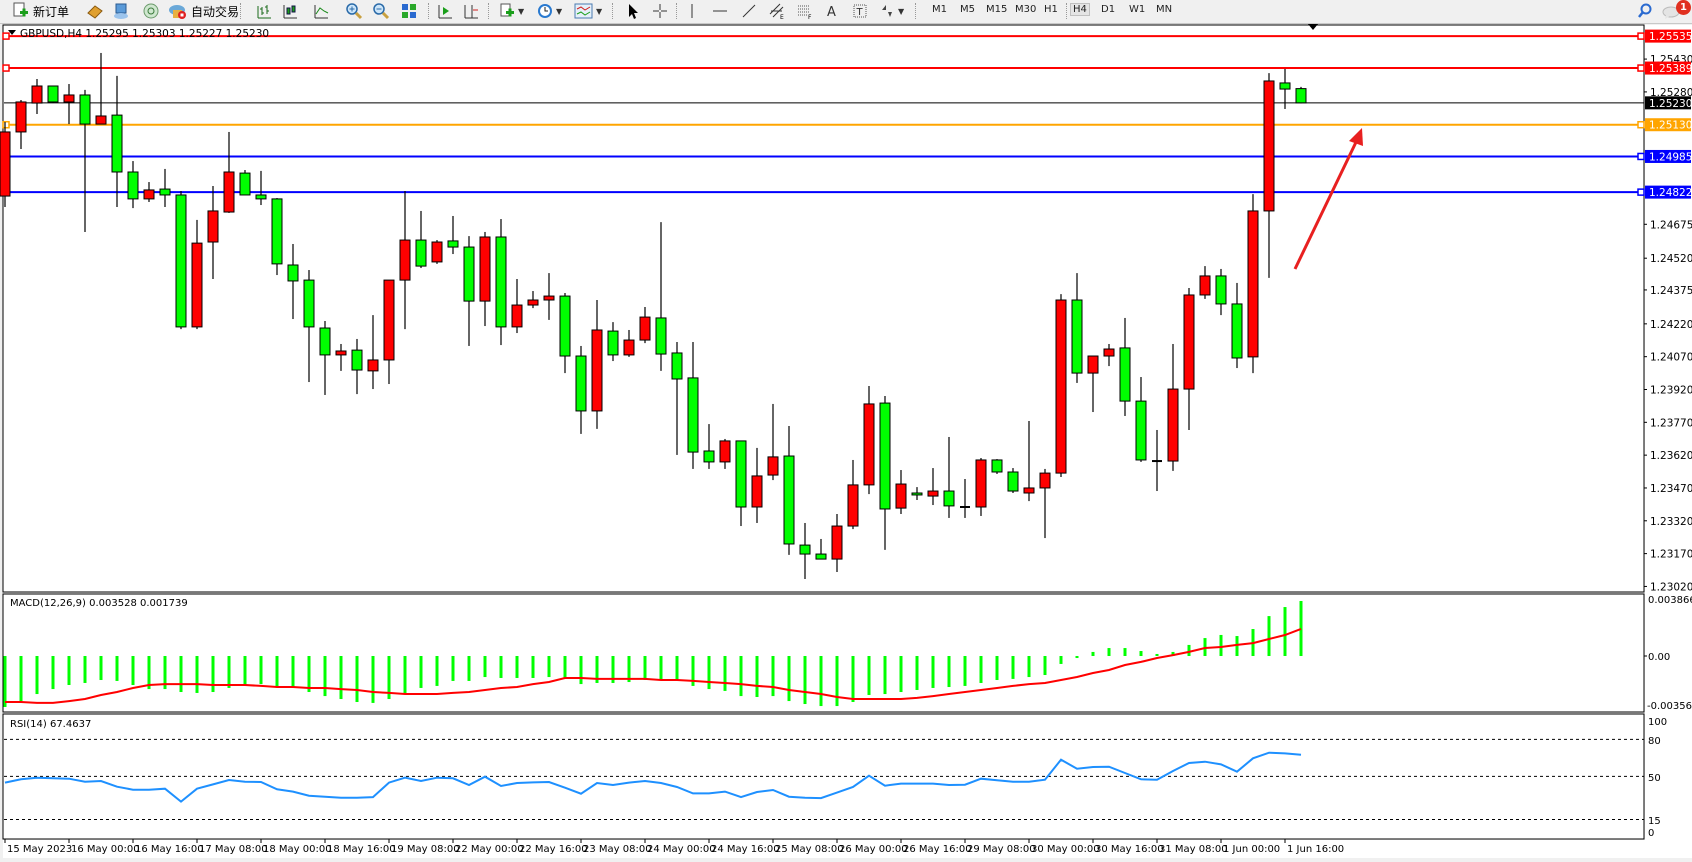 This screenshot has height=862, width=1692. What do you see at coordinates (832, 11) in the screenshot?
I see `text-button: A` at bounding box center [832, 11].